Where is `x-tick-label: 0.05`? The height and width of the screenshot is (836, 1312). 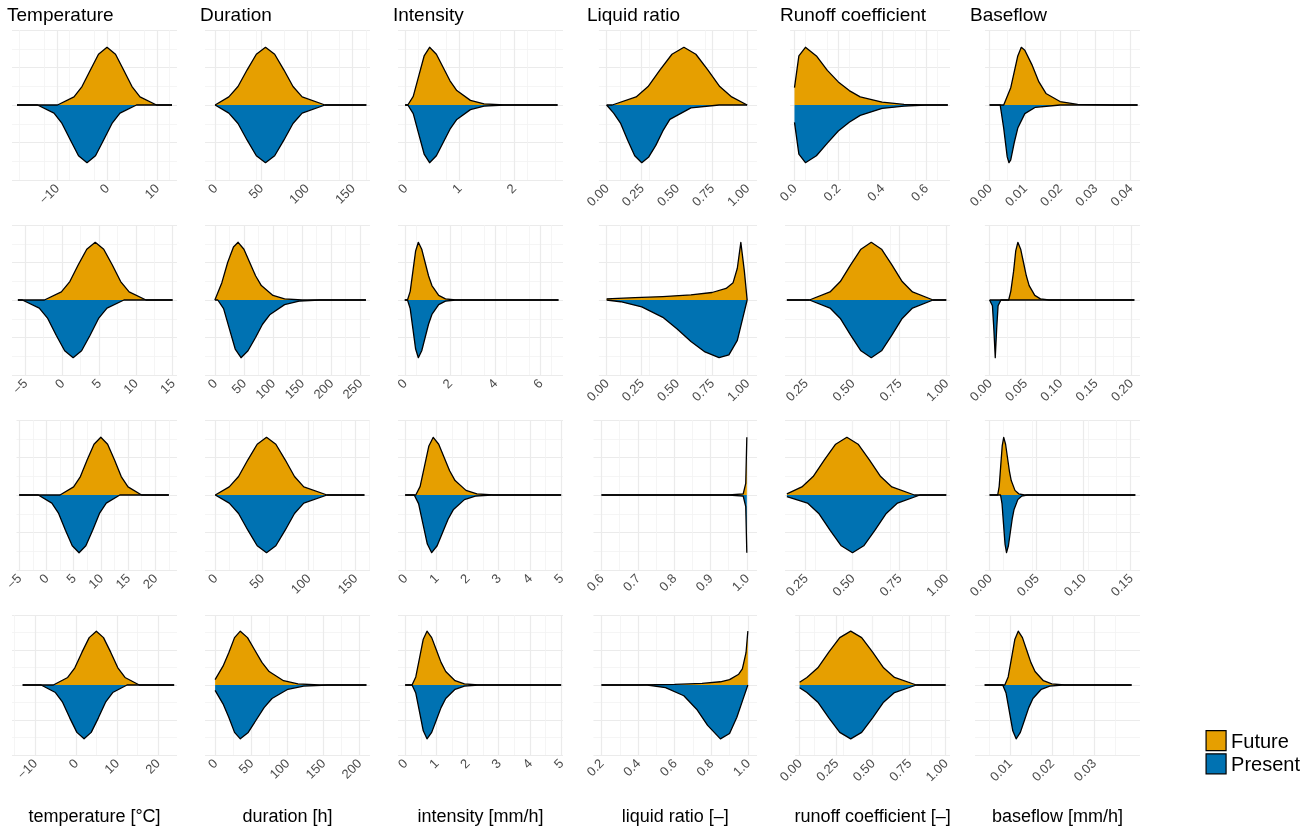
x-tick-label: 0.05 is located at coordinates (1016, 390).